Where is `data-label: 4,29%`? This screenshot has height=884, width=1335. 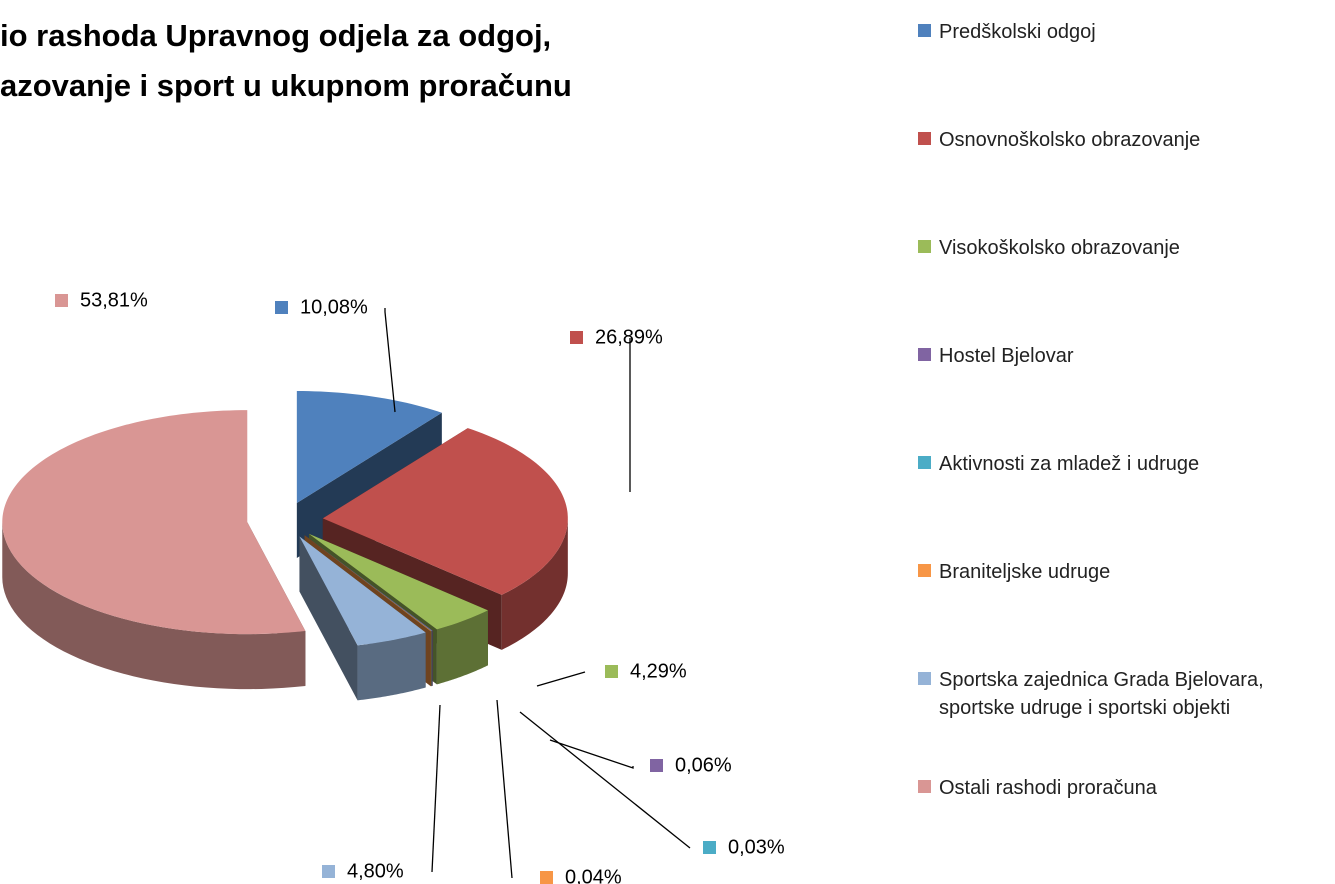
data-label: 4,29% is located at coordinates (658, 671).